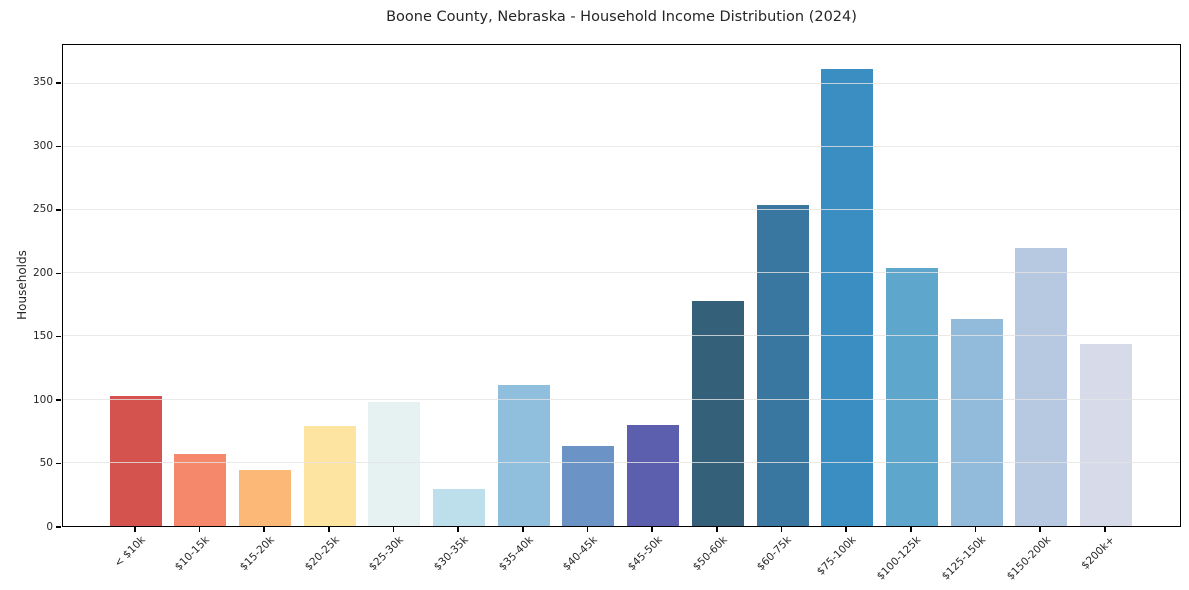  I want to click on x-tick-label: $60-75k, so click(774, 554).